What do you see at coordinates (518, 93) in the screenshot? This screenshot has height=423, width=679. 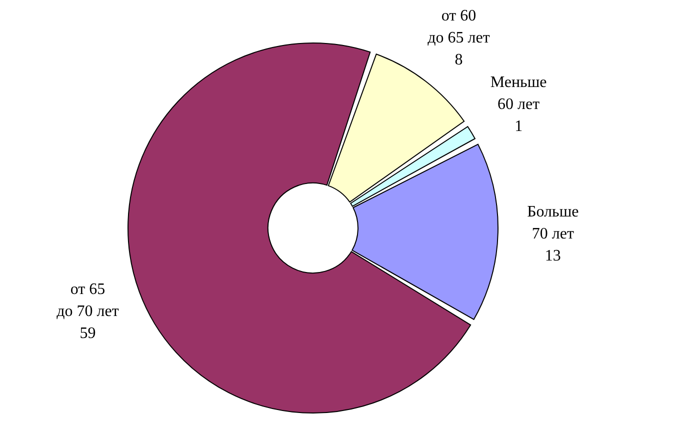 I see `slice-label: Меньше 60 лет` at bounding box center [518, 93].